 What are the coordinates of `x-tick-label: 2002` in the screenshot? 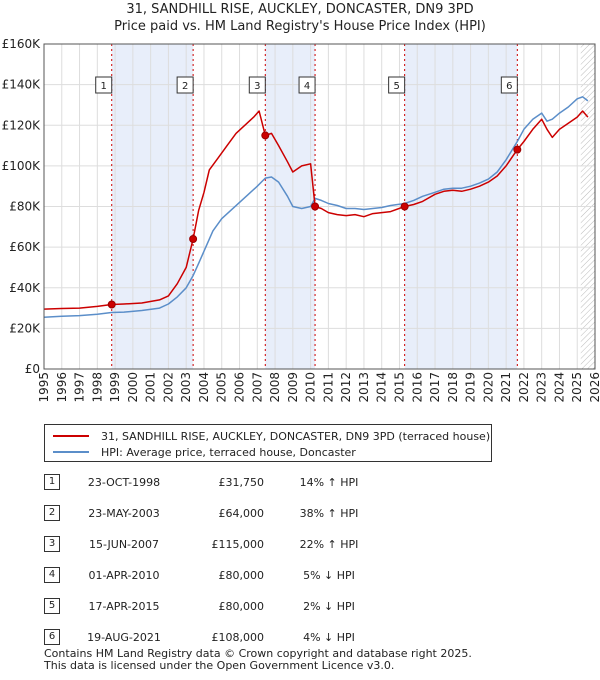 It's located at (168, 387).